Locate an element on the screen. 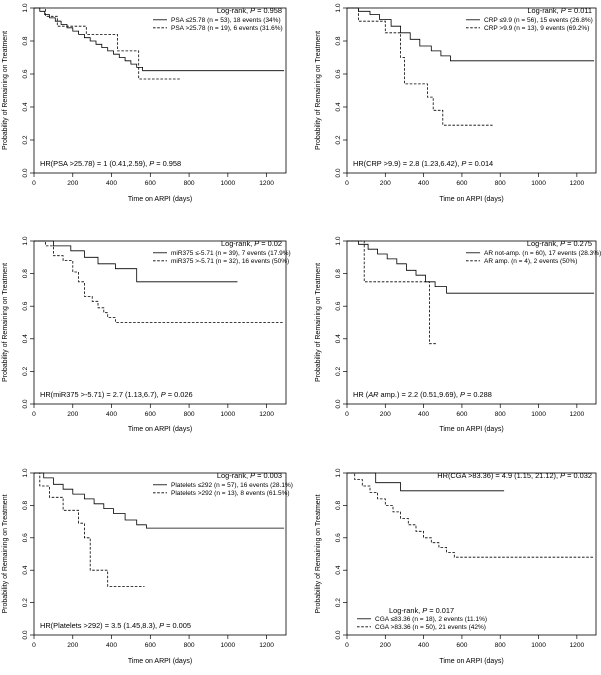  top-annotation: Log-rank, P = 0.275 is located at coordinates (559, 243).